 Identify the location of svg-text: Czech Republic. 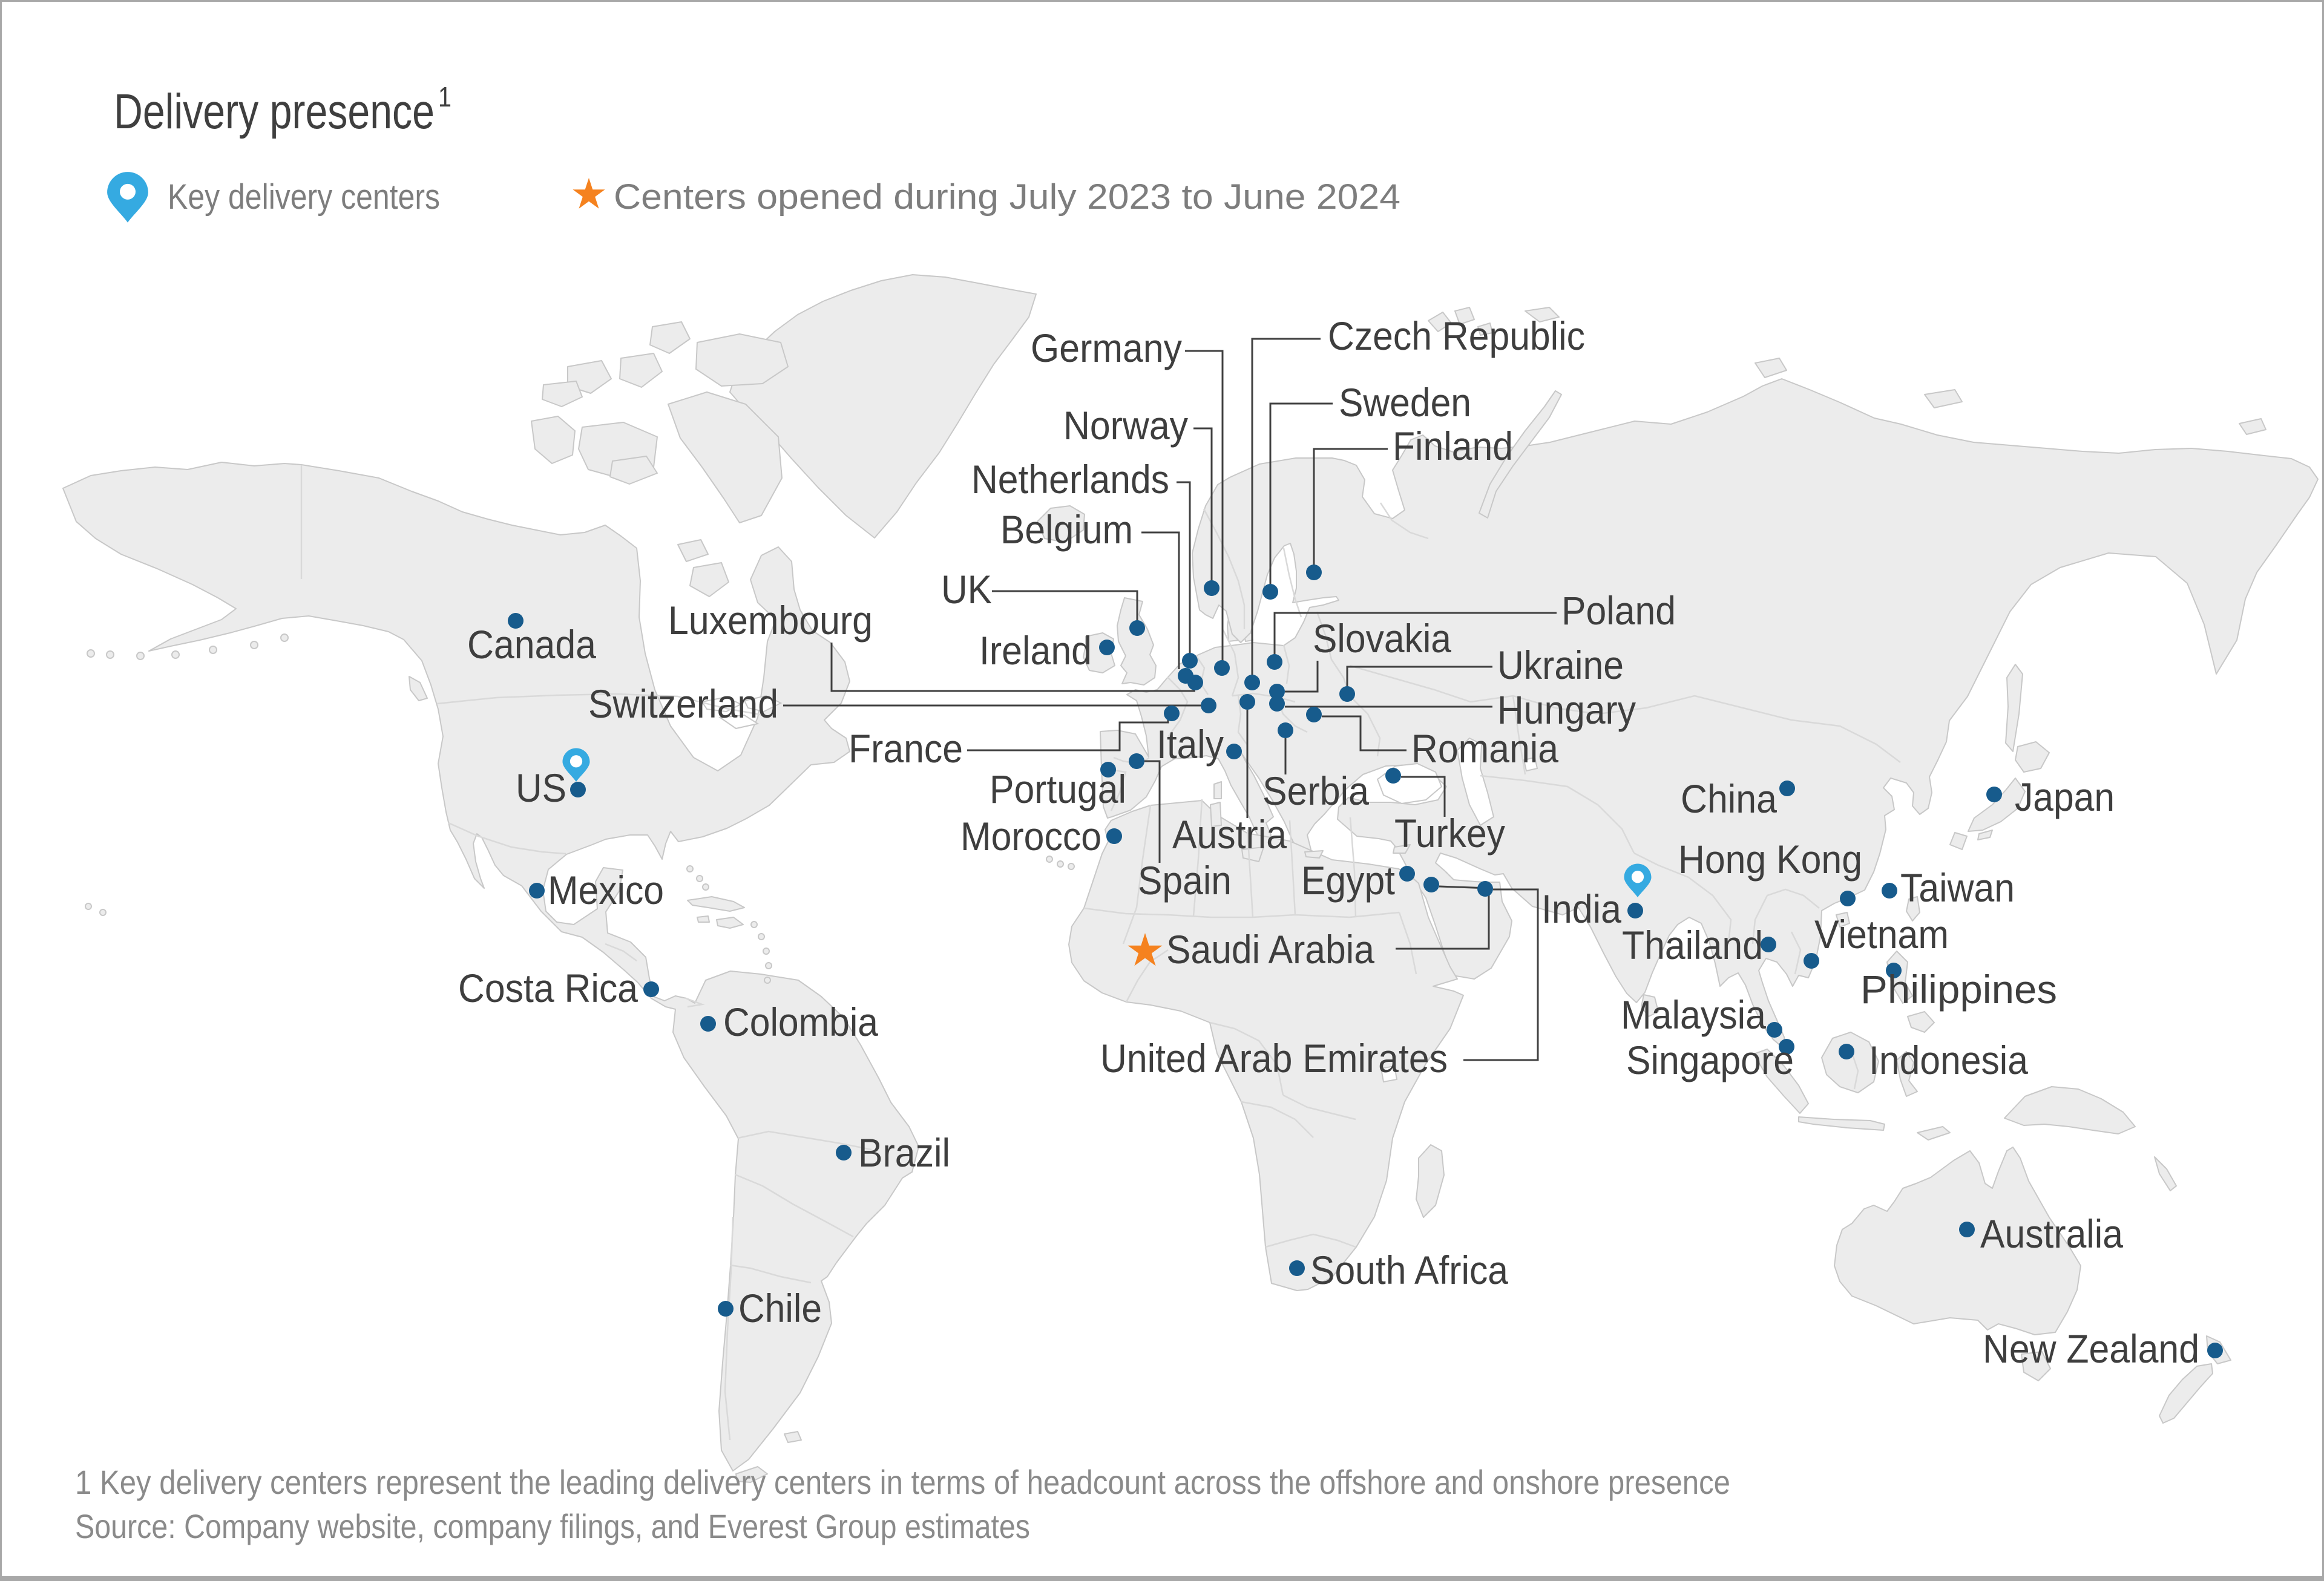
(1456, 335).